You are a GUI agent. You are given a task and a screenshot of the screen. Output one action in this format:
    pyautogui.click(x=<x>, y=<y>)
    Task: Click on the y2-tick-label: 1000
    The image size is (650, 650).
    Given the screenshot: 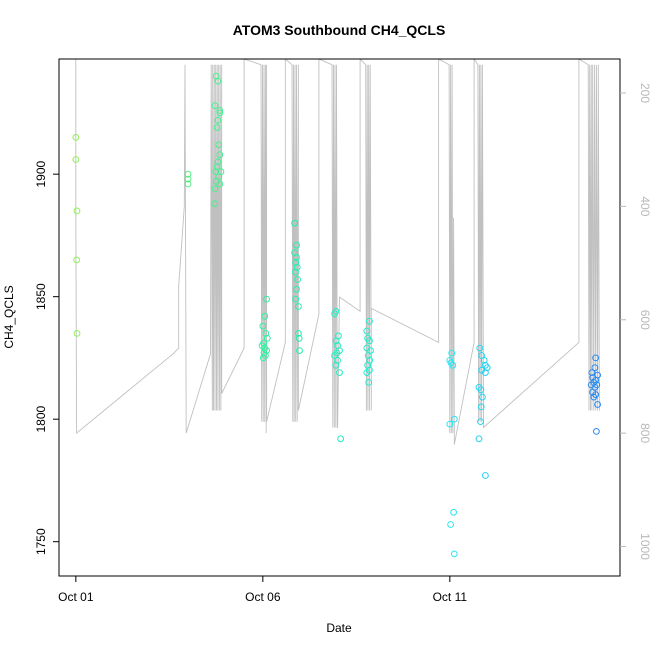 What is the action you would take?
    pyautogui.click(x=644, y=546)
    